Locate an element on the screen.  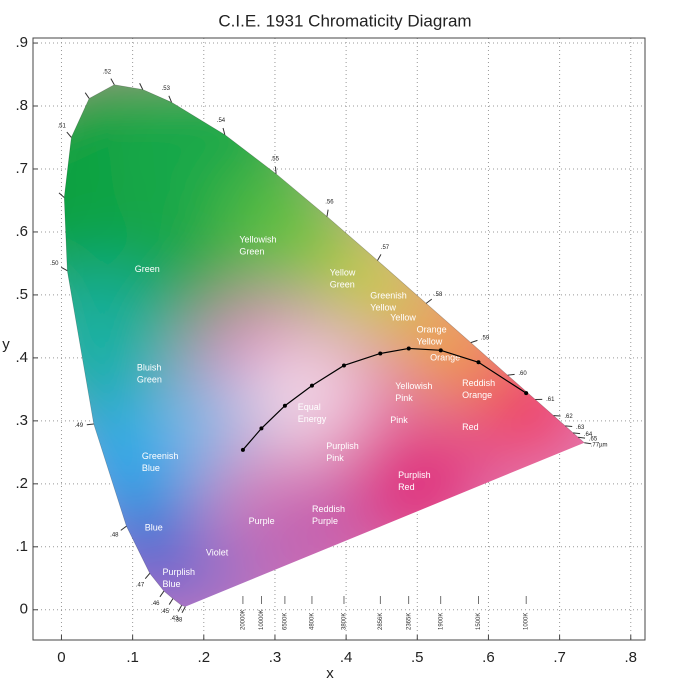
x-tick-label: .7 is located at coordinates (559, 657).